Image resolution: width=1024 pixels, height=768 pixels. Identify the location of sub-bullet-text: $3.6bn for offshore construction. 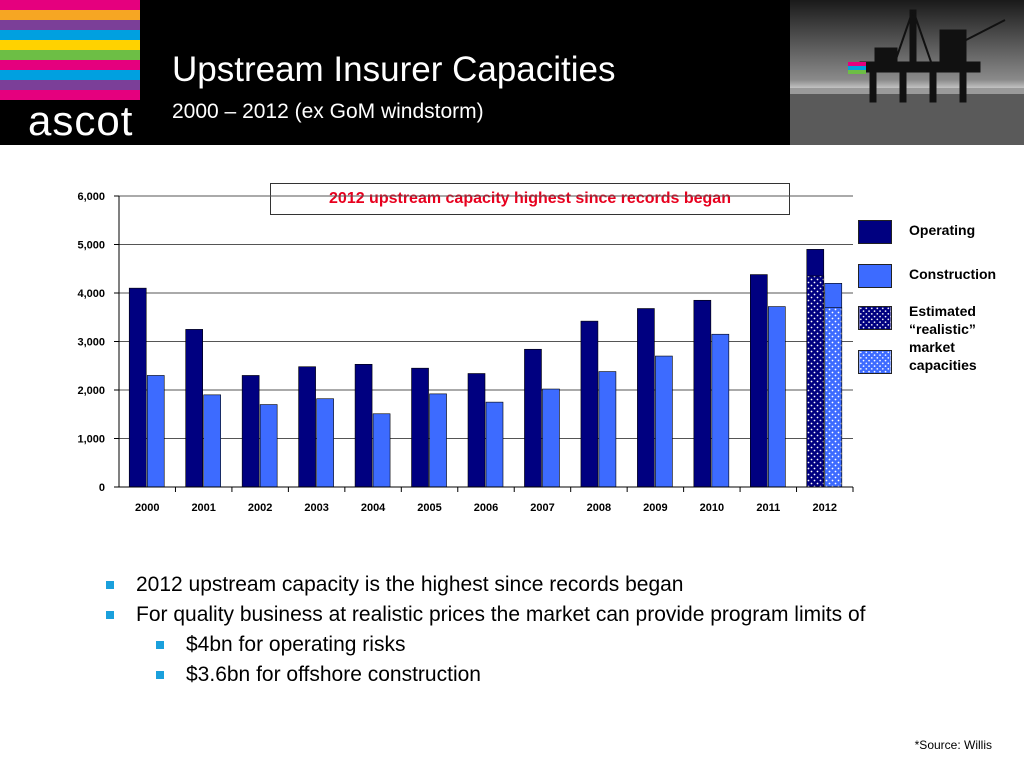
(333, 674).